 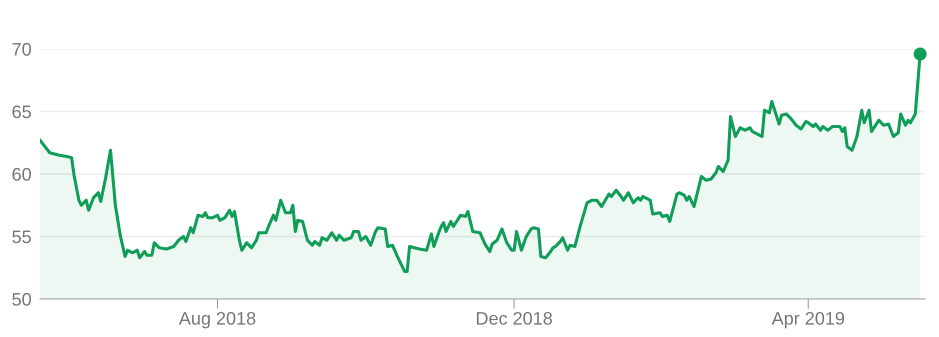 I want to click on y-tick-label: 50, so click(x=21, y=299).